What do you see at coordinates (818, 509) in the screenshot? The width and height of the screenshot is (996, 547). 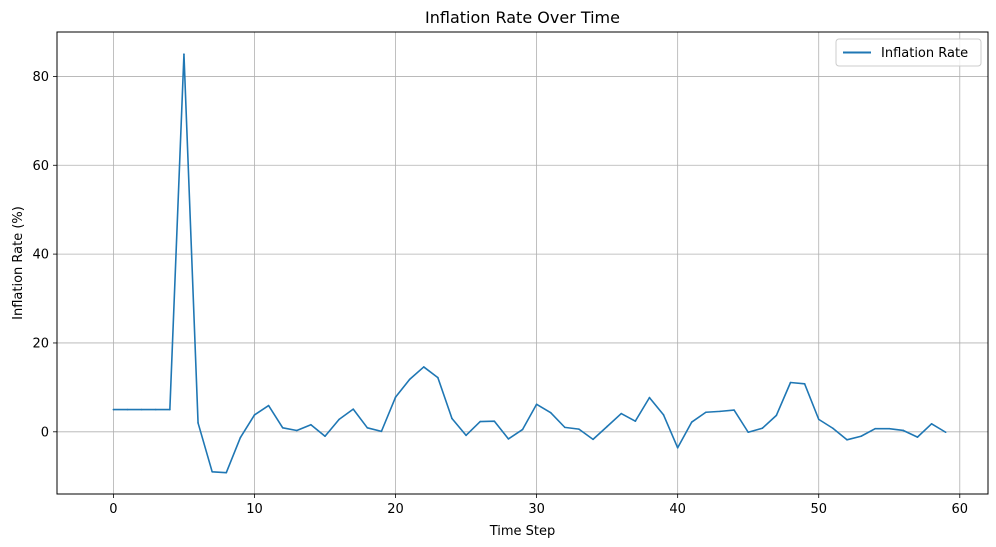 I see `x-tick-label: 50` at bounding box center [818, 509].